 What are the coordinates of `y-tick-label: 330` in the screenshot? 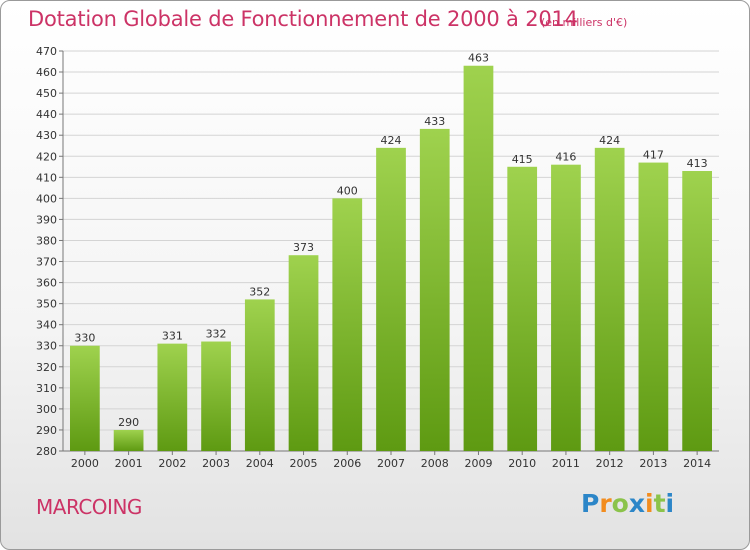 It's located at (46, 346).